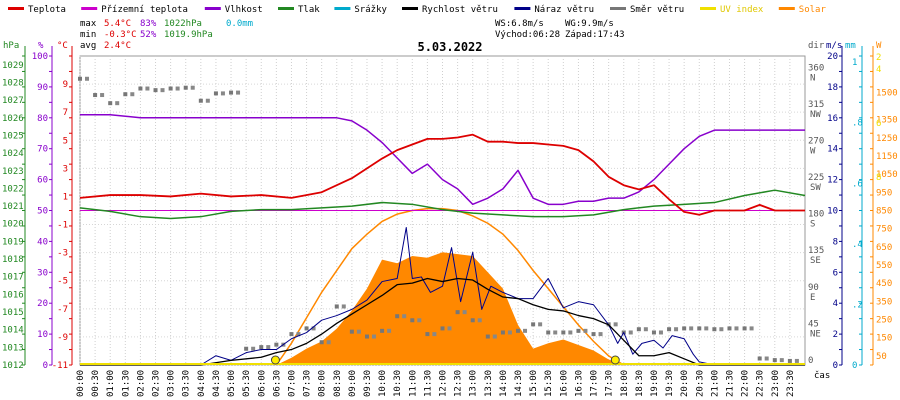  Describe the element at coordinates (88, 46) in the screenshot. I see `stat-avg-label: avg` at that location.